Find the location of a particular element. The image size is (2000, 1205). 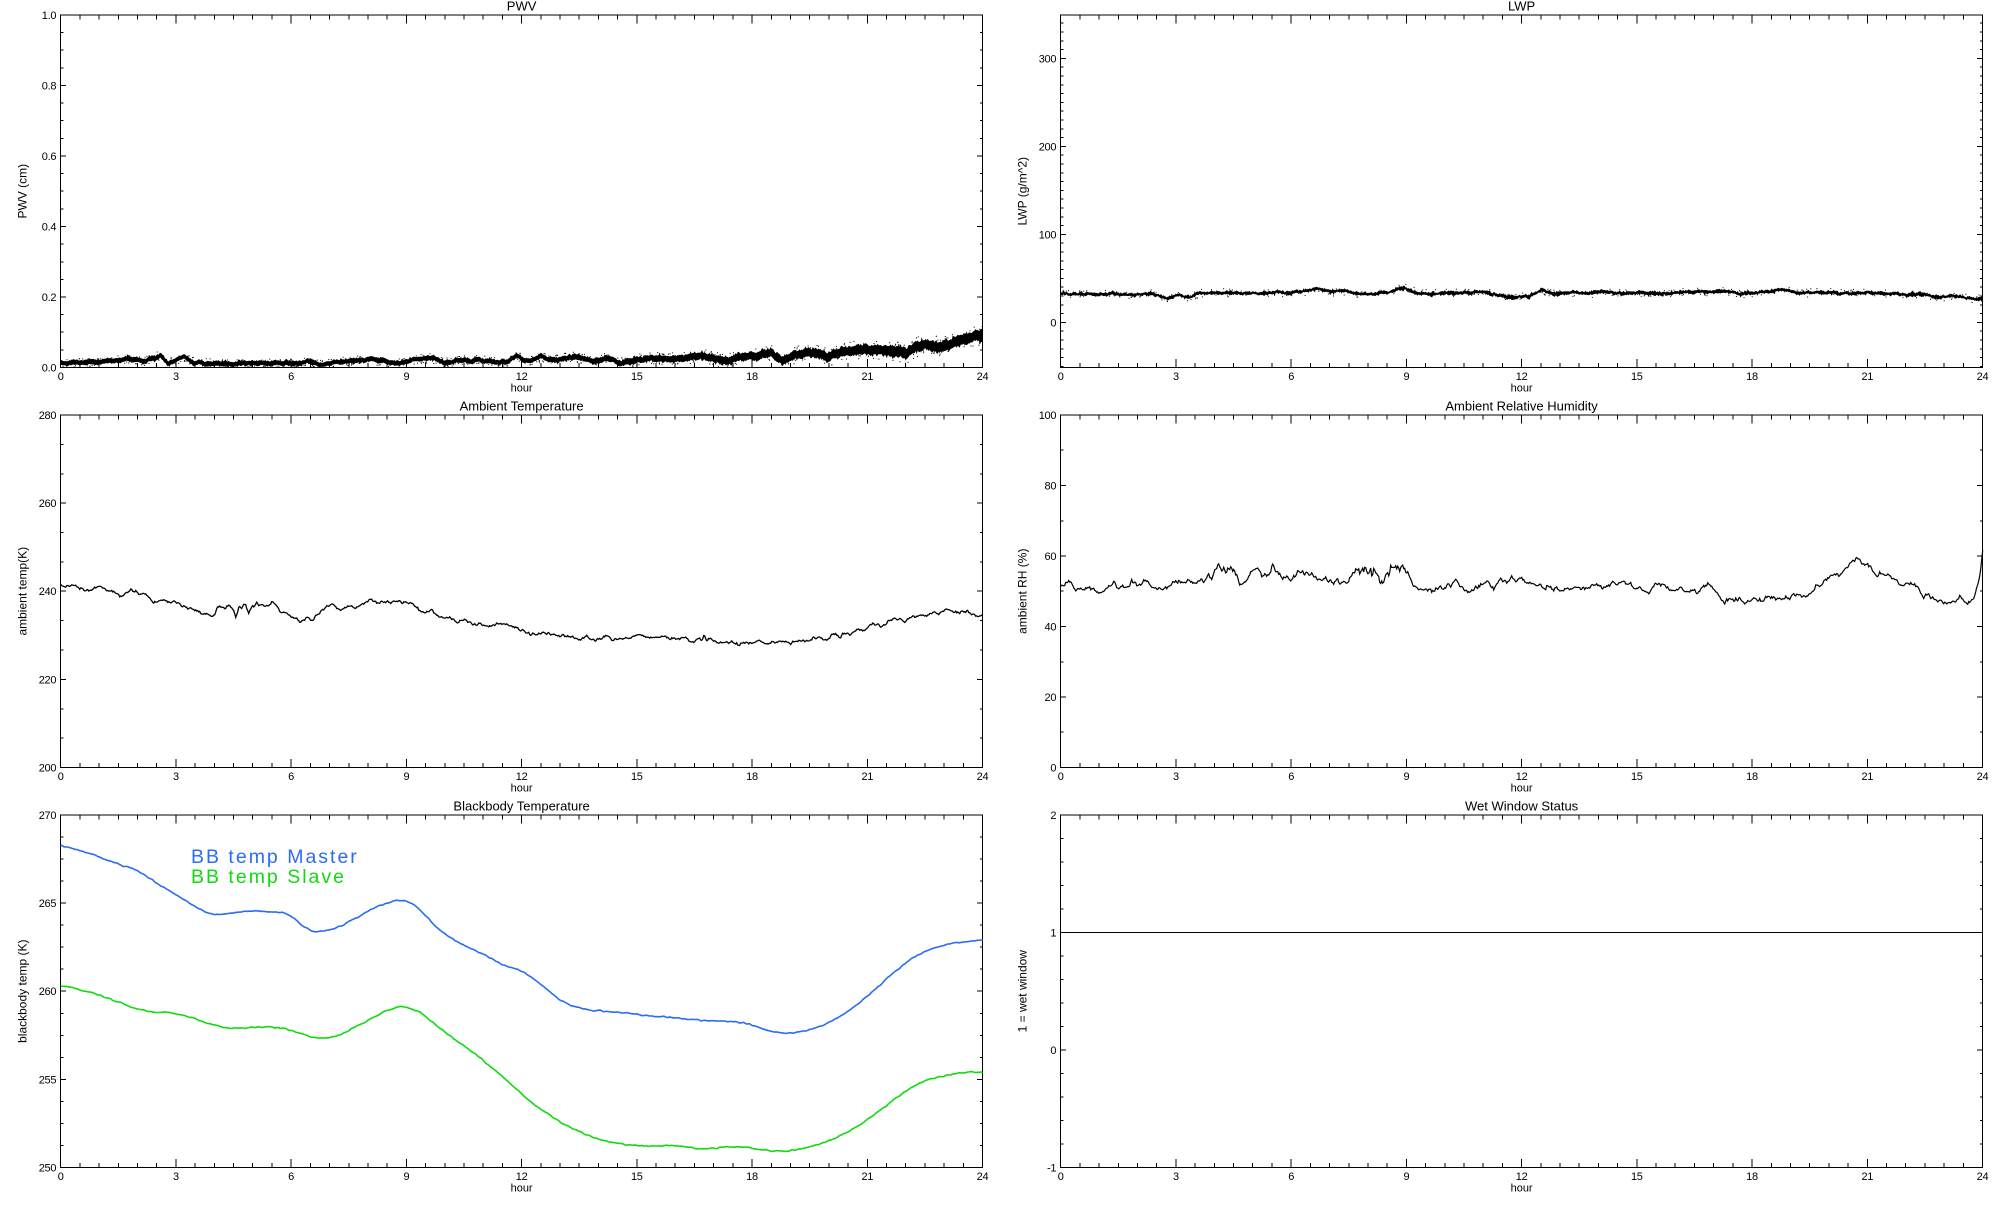

svg-text: 255 is located at coordinates (48, 1080).